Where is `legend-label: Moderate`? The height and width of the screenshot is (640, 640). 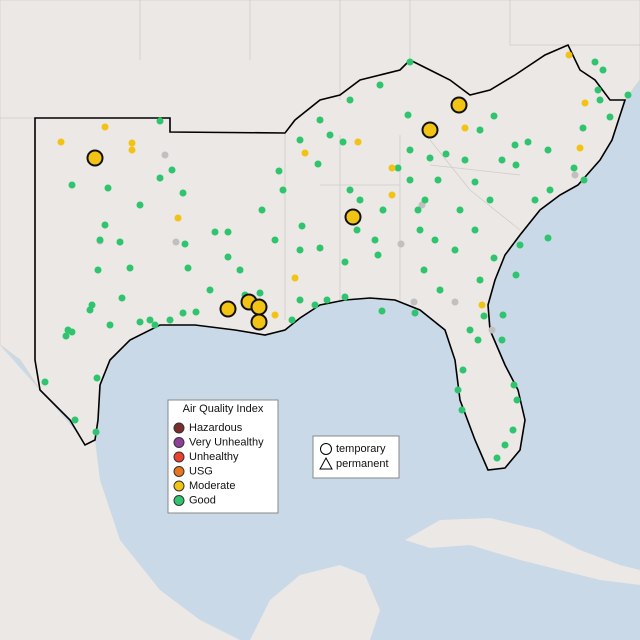
legend-label: Moderate is located at coordinates (212, 486).